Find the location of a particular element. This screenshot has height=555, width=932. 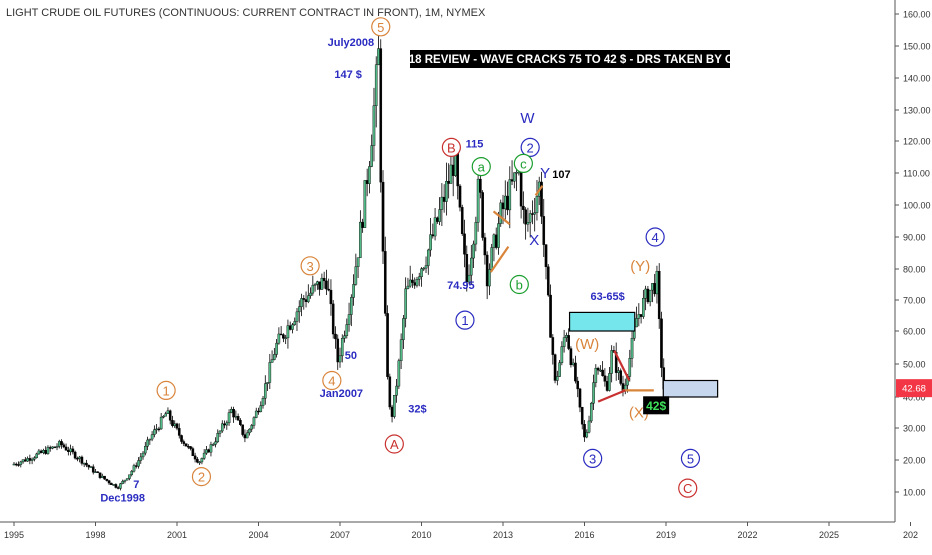

y-tick-label: 20.00 is located at coordinates (914, 461).